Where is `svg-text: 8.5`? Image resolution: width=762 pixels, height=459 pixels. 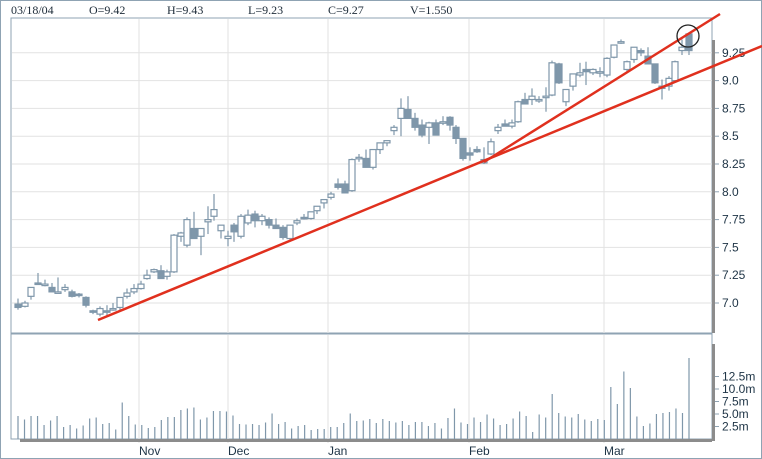 svg-text: 8.5 is located at coordinates (730, 136).